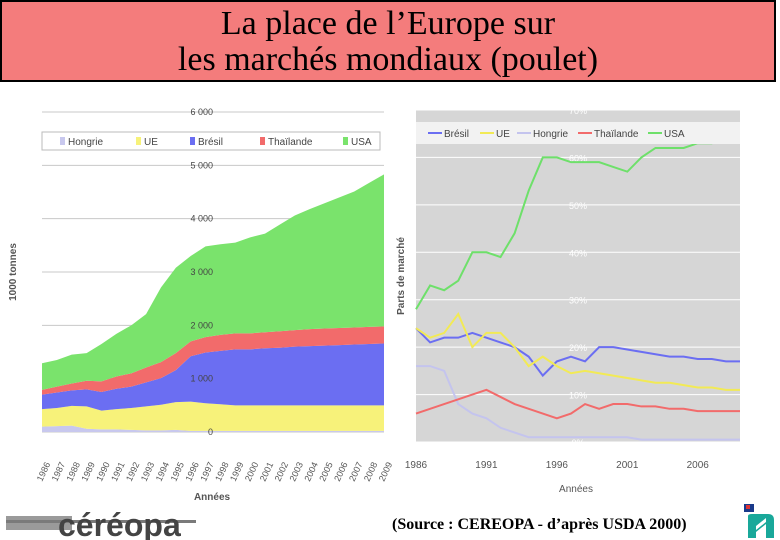  I want to click on chart2-x-tick-label: 2001, so click(627, 465).